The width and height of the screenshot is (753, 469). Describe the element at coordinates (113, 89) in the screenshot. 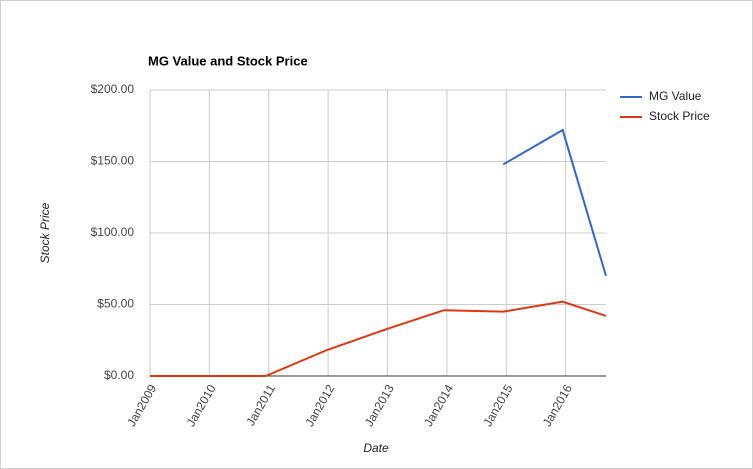

I see `y-tick-label: $200.00` at that location.